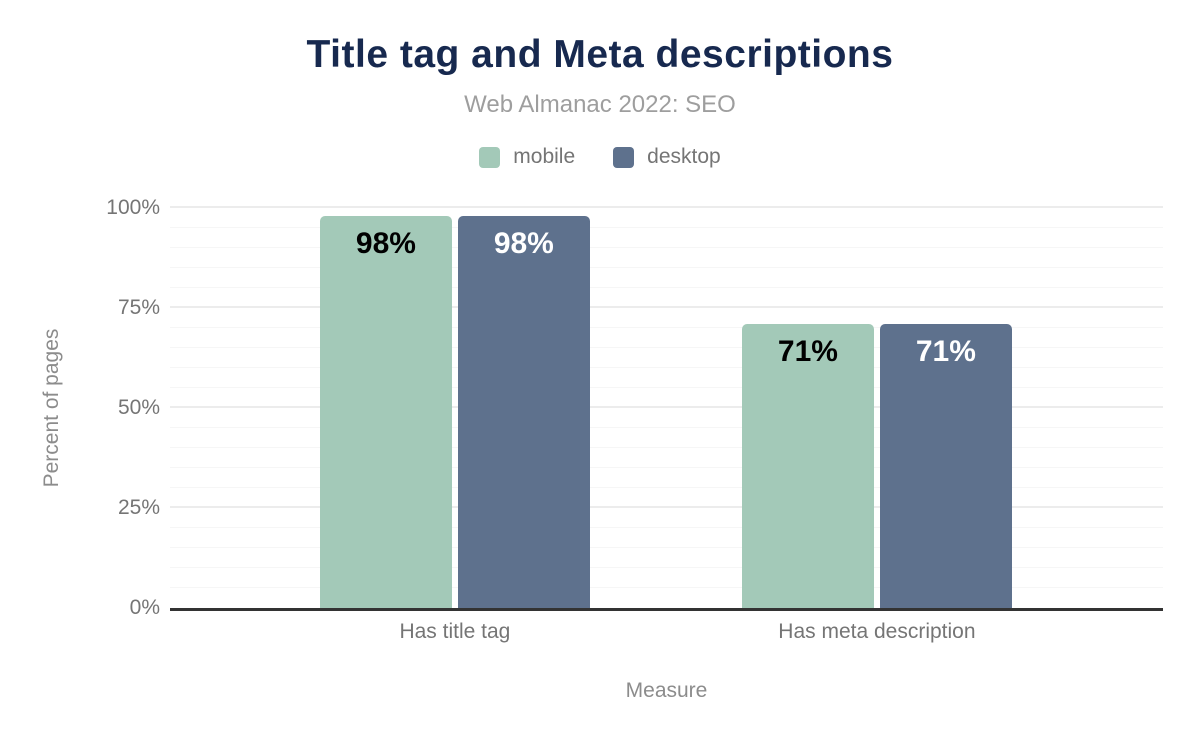 Image resolution: width=1200 pixels, height=742 pixels. What do you see at coordinates (600, 157) in the screenshot?
I see `legend: mobile desktop` at bounding box center [600, 157].